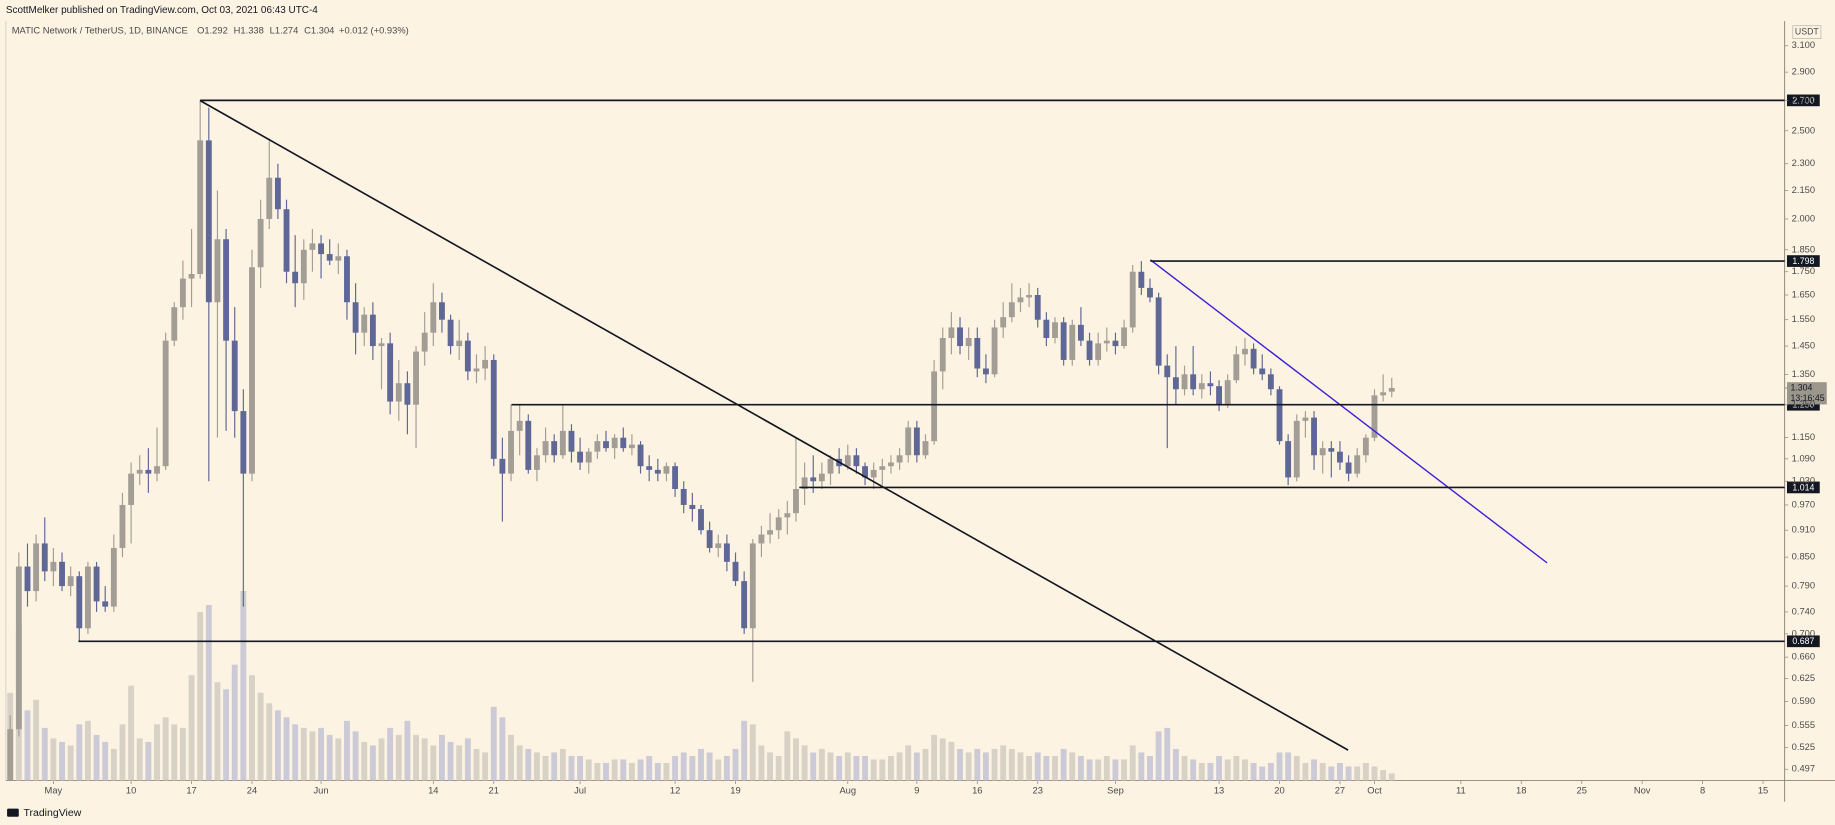 This screenshot has width=1835, height=825. I want to click on y-tick-label: 1.250, so click(1803, 404).